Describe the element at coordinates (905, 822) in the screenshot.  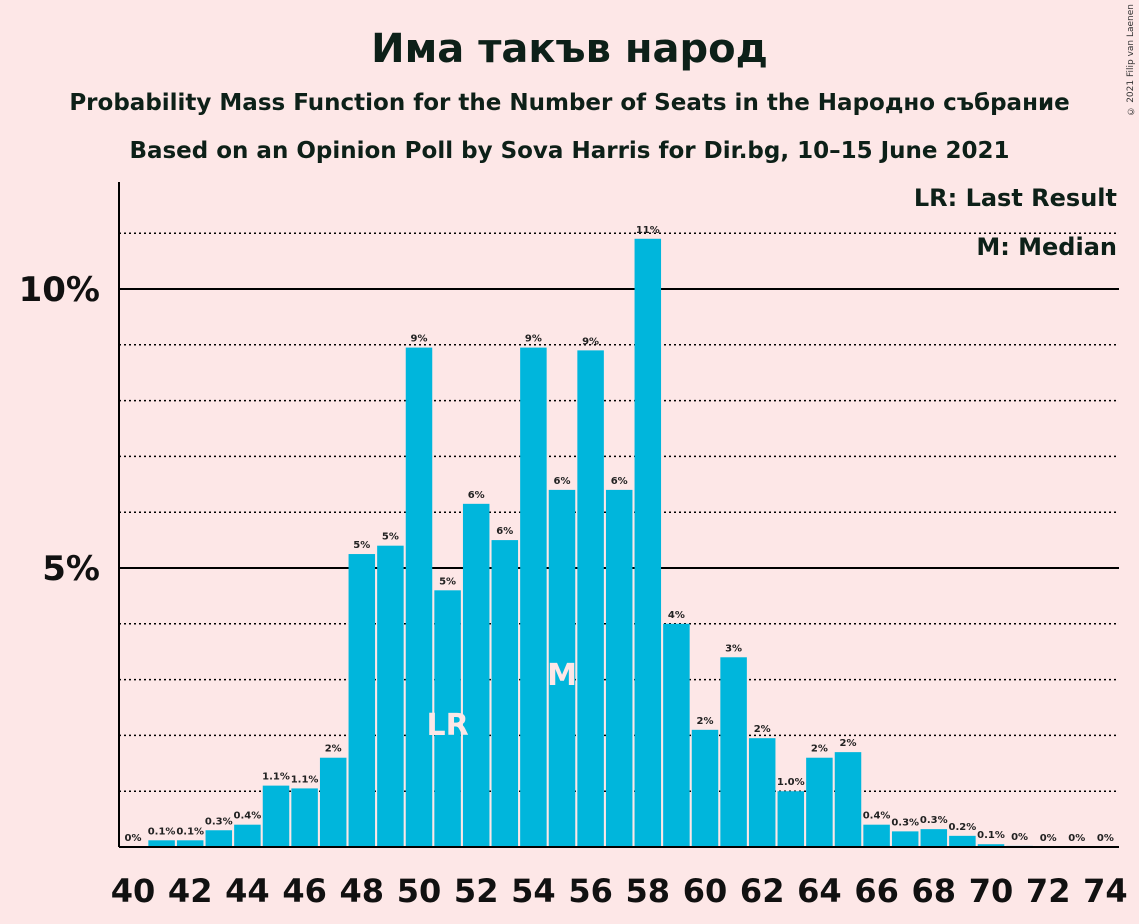
I see `bar-label-67: 0.3%` at that location.